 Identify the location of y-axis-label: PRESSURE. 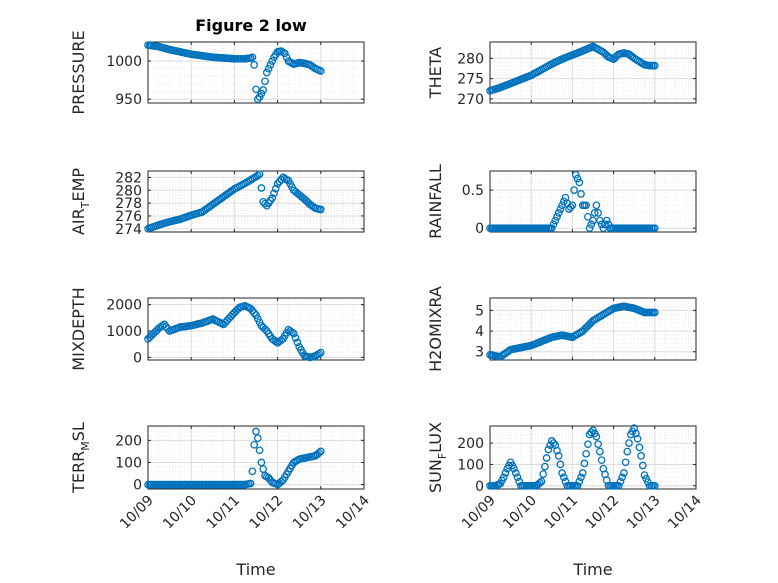
(78, 72).